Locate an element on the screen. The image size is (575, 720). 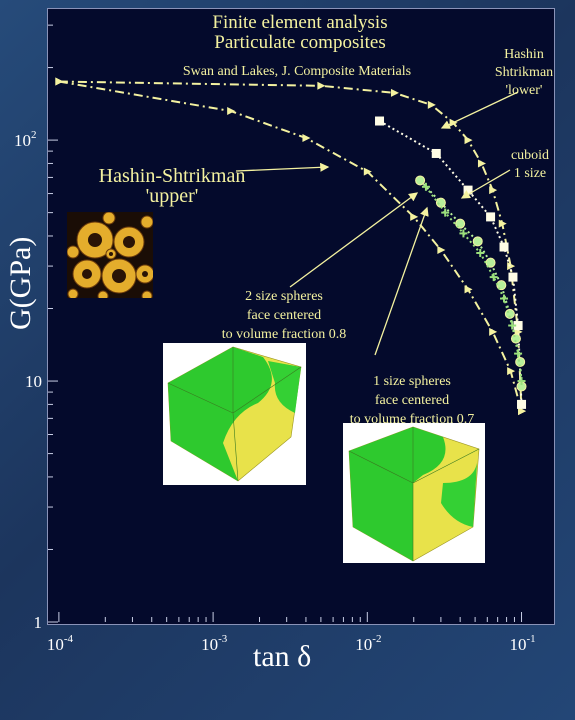
annotation-text: Hashin is located at coordinates (524, 54).